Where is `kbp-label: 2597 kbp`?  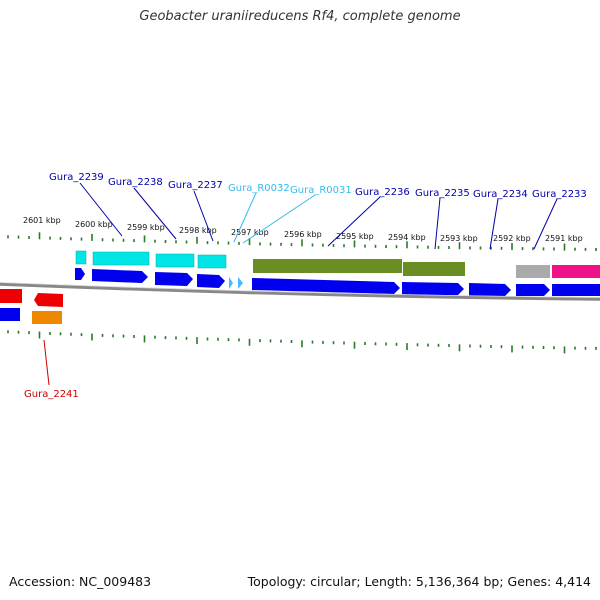
kbp-label: 2597 kbp is located at coordinates (250, 232).